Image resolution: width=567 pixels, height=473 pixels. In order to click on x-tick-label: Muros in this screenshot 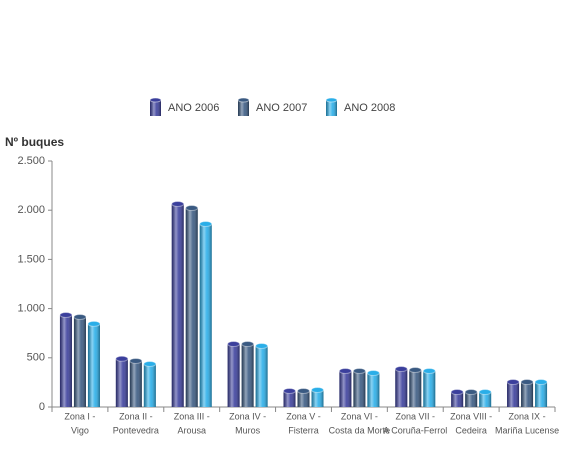, I will do `click(248, 430)`.